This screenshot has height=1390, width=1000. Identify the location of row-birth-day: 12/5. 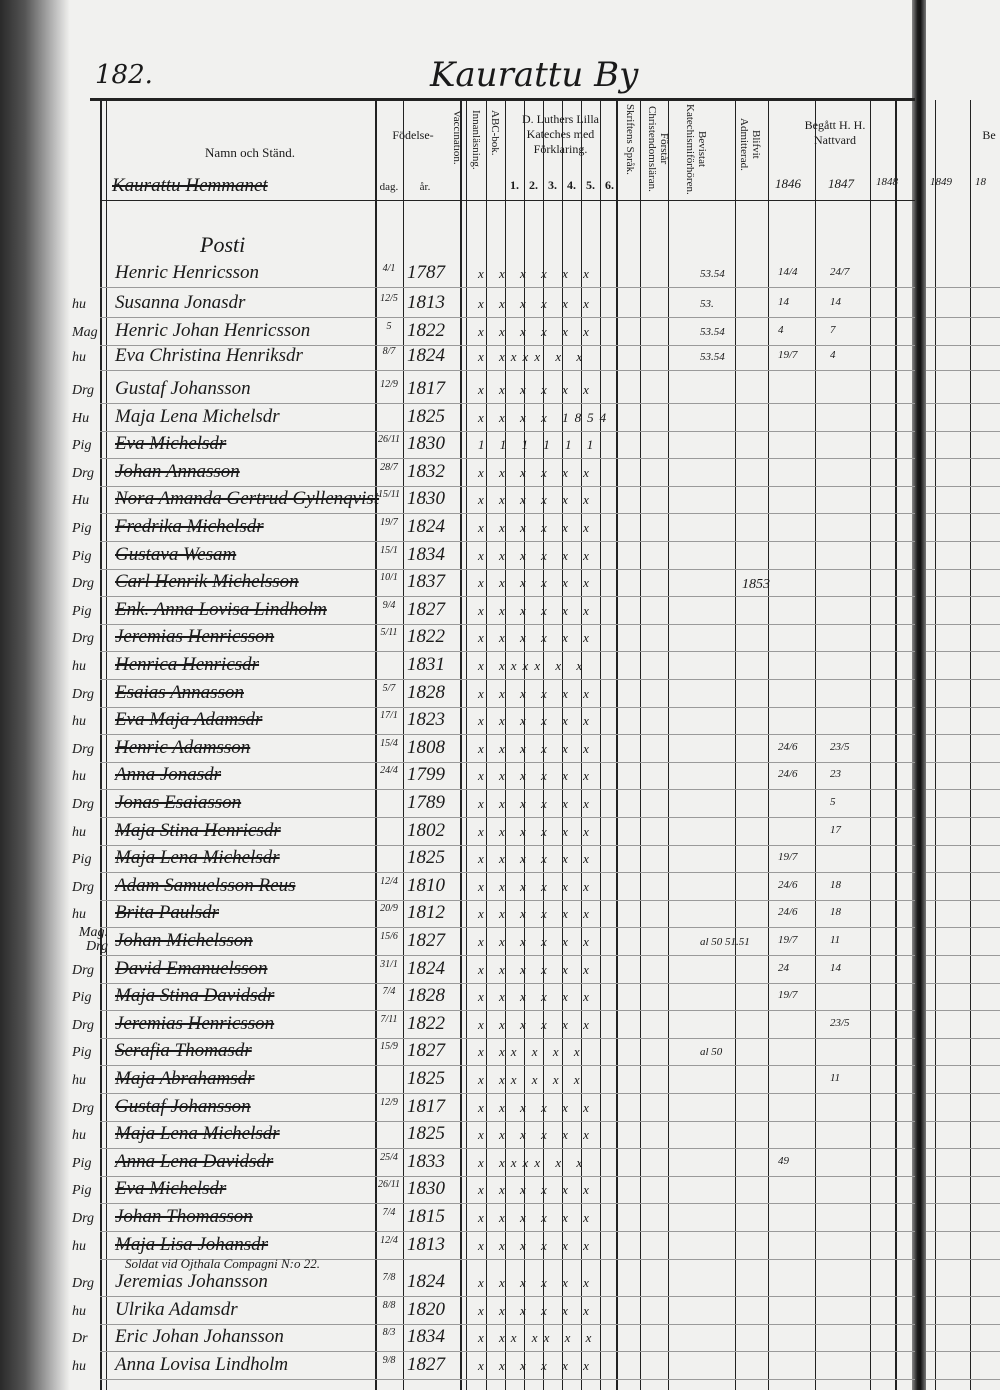
(389, 298).